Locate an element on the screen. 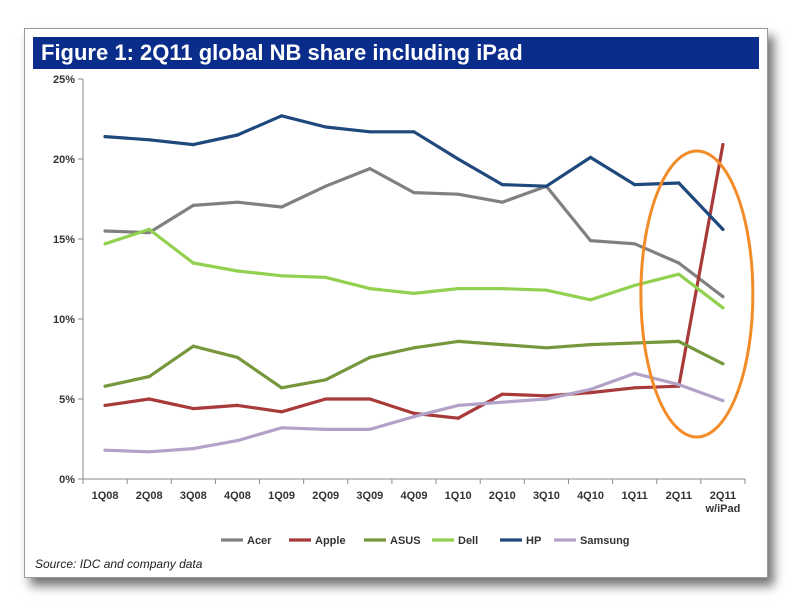 The height and width of the screenshot is (608, 800). x-tick-label: 4Q09 is located at coordinates (414, 496).